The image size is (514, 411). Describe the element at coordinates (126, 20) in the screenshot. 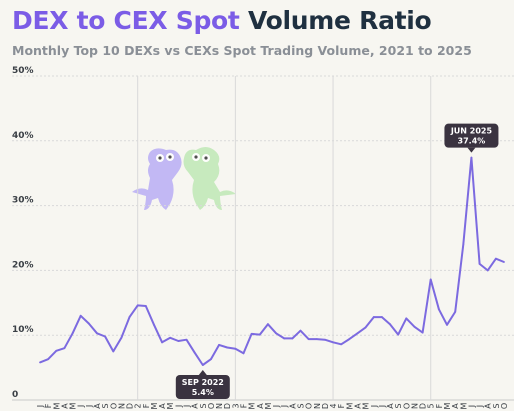

I see `chart-title-accent: DEX to CEX Spot` at that location.